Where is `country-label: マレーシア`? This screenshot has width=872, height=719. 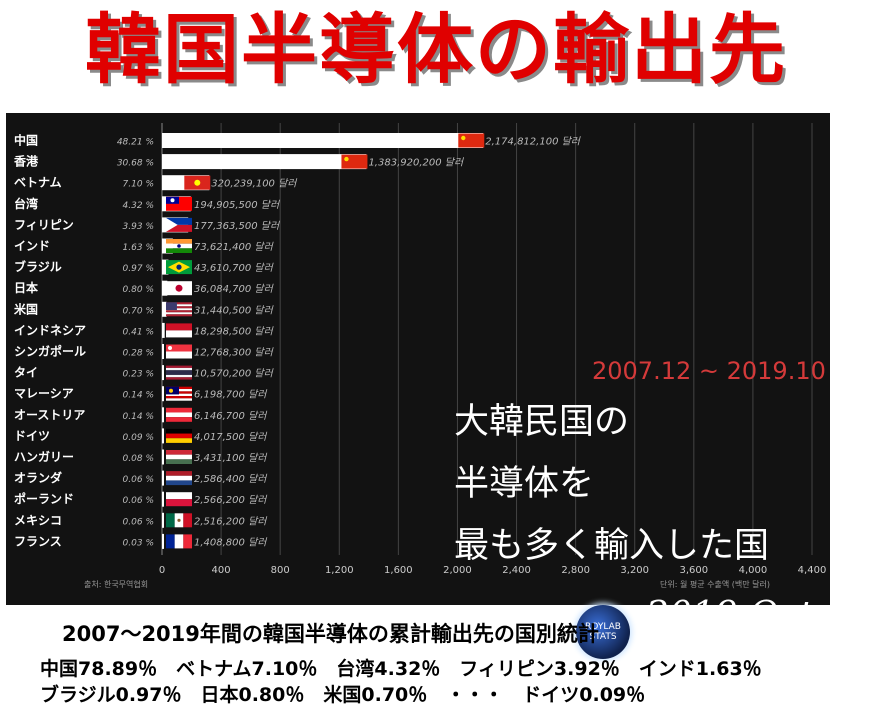 country-label: マレーシア is located at coordinates (44, 394).